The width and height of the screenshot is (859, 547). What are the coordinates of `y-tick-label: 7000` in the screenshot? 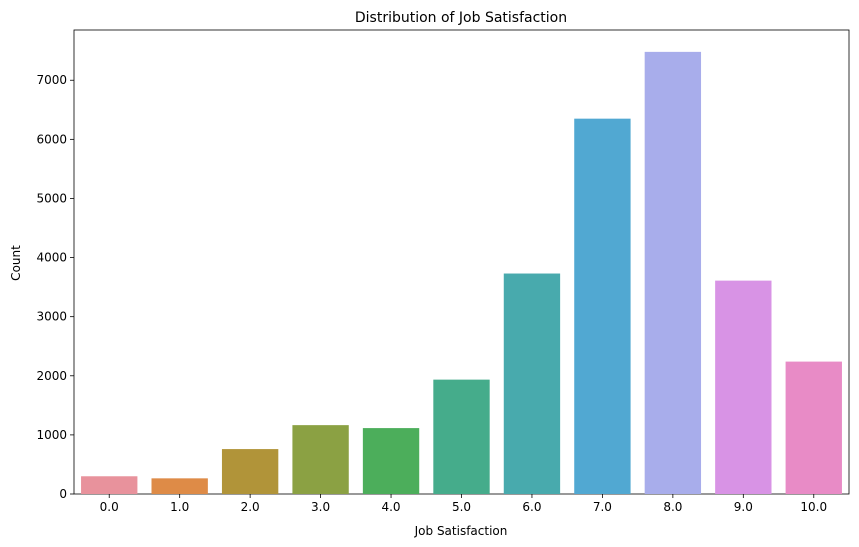 It's located at (51, 80).